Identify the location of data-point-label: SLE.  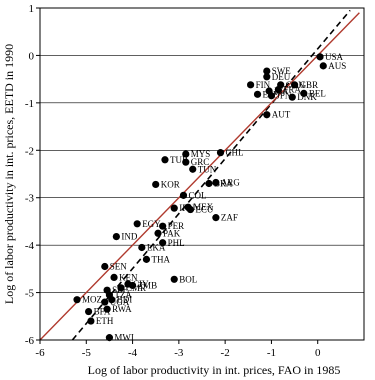
(120, 290).